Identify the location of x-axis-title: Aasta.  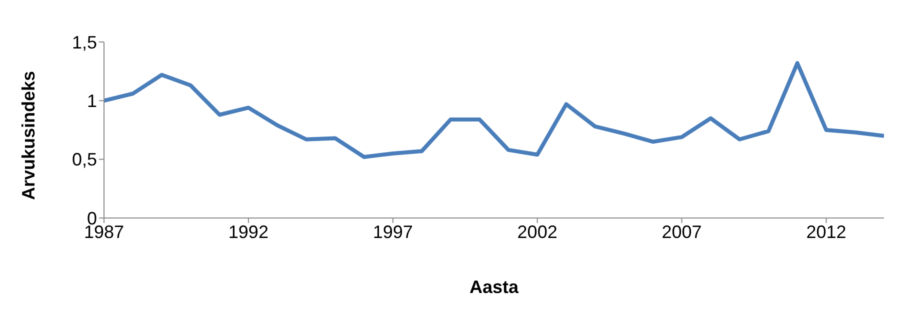
(494, 287).